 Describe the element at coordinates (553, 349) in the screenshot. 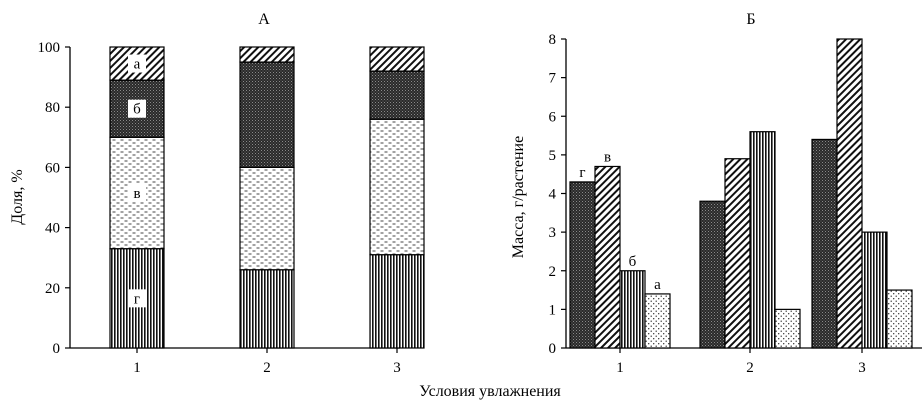

I see `chart-b-y-tick-label: 0` at that location.